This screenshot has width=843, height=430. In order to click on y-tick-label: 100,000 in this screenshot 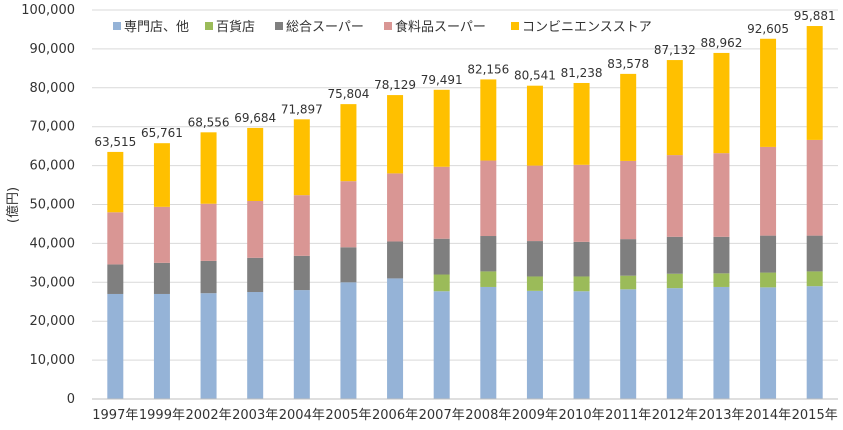, I will do `click(48, 10)`.